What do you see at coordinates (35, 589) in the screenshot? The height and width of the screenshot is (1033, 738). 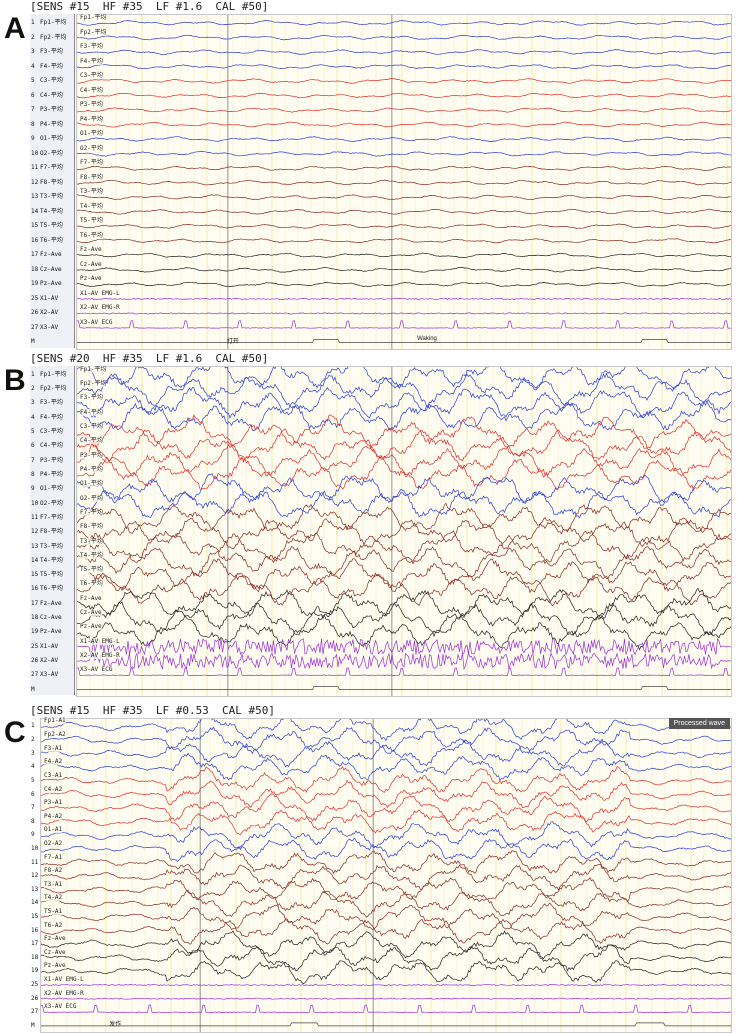 I see `channel-number: 16` at bounding box center [35, 589].